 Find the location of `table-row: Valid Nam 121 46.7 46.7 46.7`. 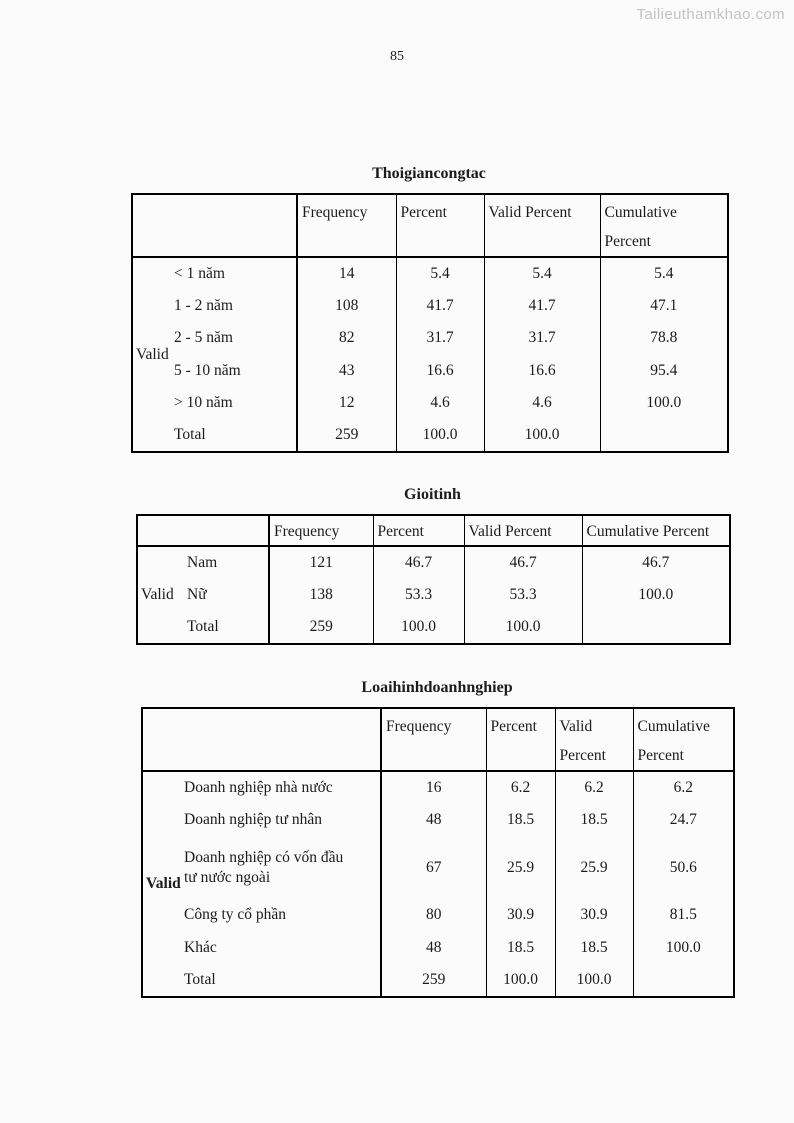

table-row: Valid Nam 121 46.7 46.7 46.7 is located at coordinates (433, 574).